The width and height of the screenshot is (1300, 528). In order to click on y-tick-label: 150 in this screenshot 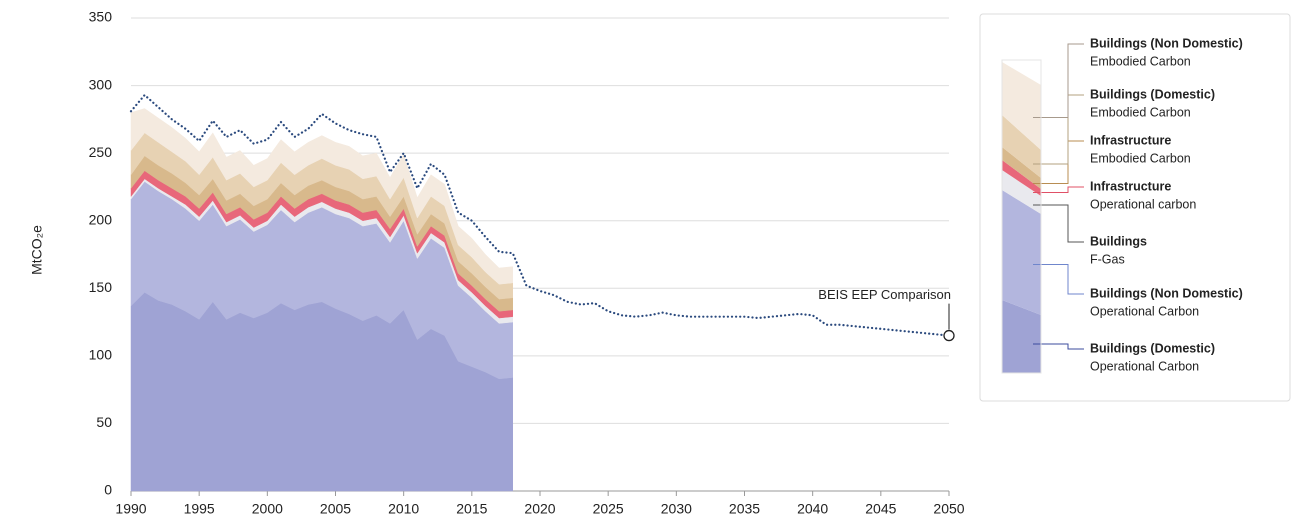, I will do `click(101, 287)`.